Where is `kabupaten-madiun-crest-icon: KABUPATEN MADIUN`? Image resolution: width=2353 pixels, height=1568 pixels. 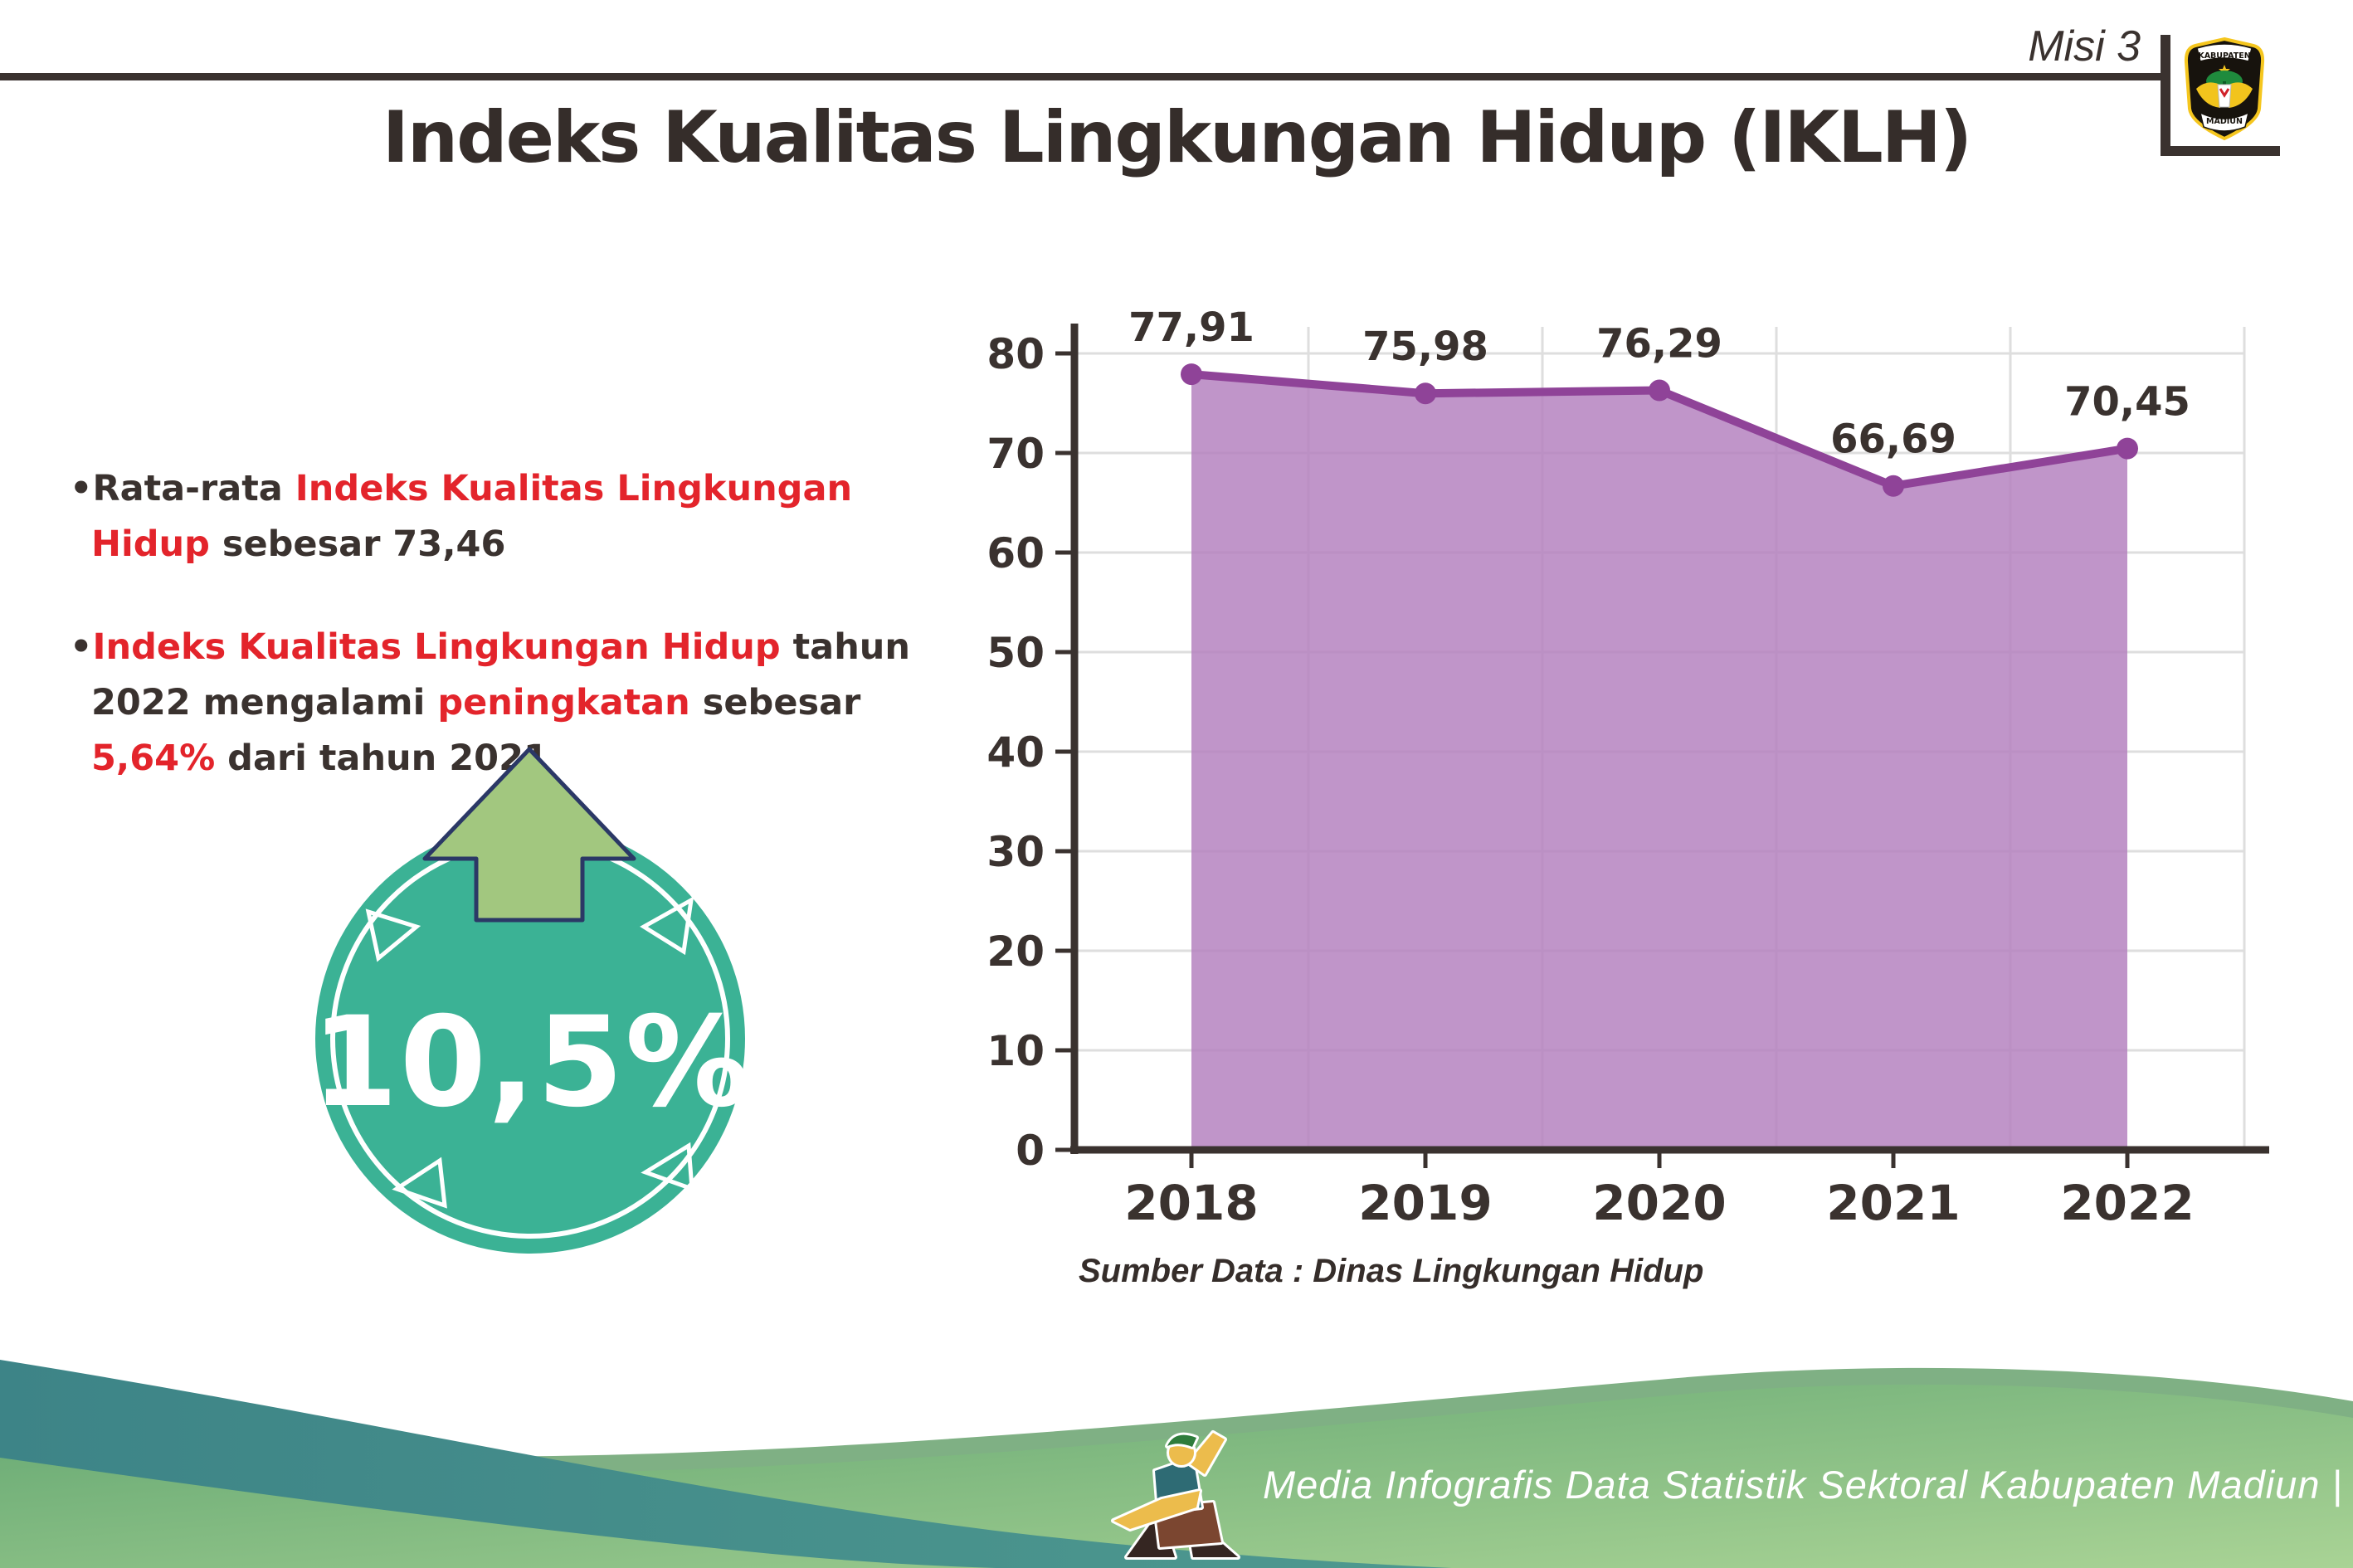 kabupaten-madiun-crest-icon: KABUPATEN MADIUN is located at coordinates (2224, 89).